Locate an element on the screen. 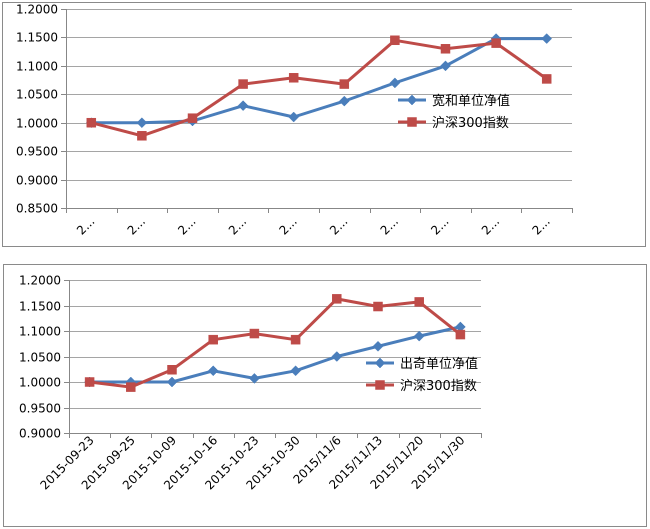 The width and height of the screenshot is (650, 529). legend-label: 出奇单位净值 is located at coordinates (439, 364).